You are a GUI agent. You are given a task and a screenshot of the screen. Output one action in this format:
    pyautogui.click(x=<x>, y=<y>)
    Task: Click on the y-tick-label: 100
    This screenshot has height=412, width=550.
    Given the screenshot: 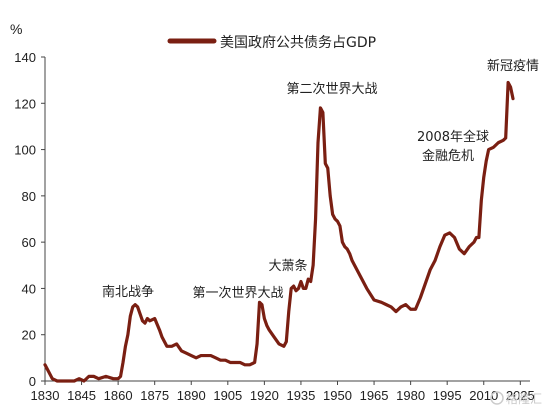 What is the action you would take?
    pyautogui.click(x=25, y=150)
    